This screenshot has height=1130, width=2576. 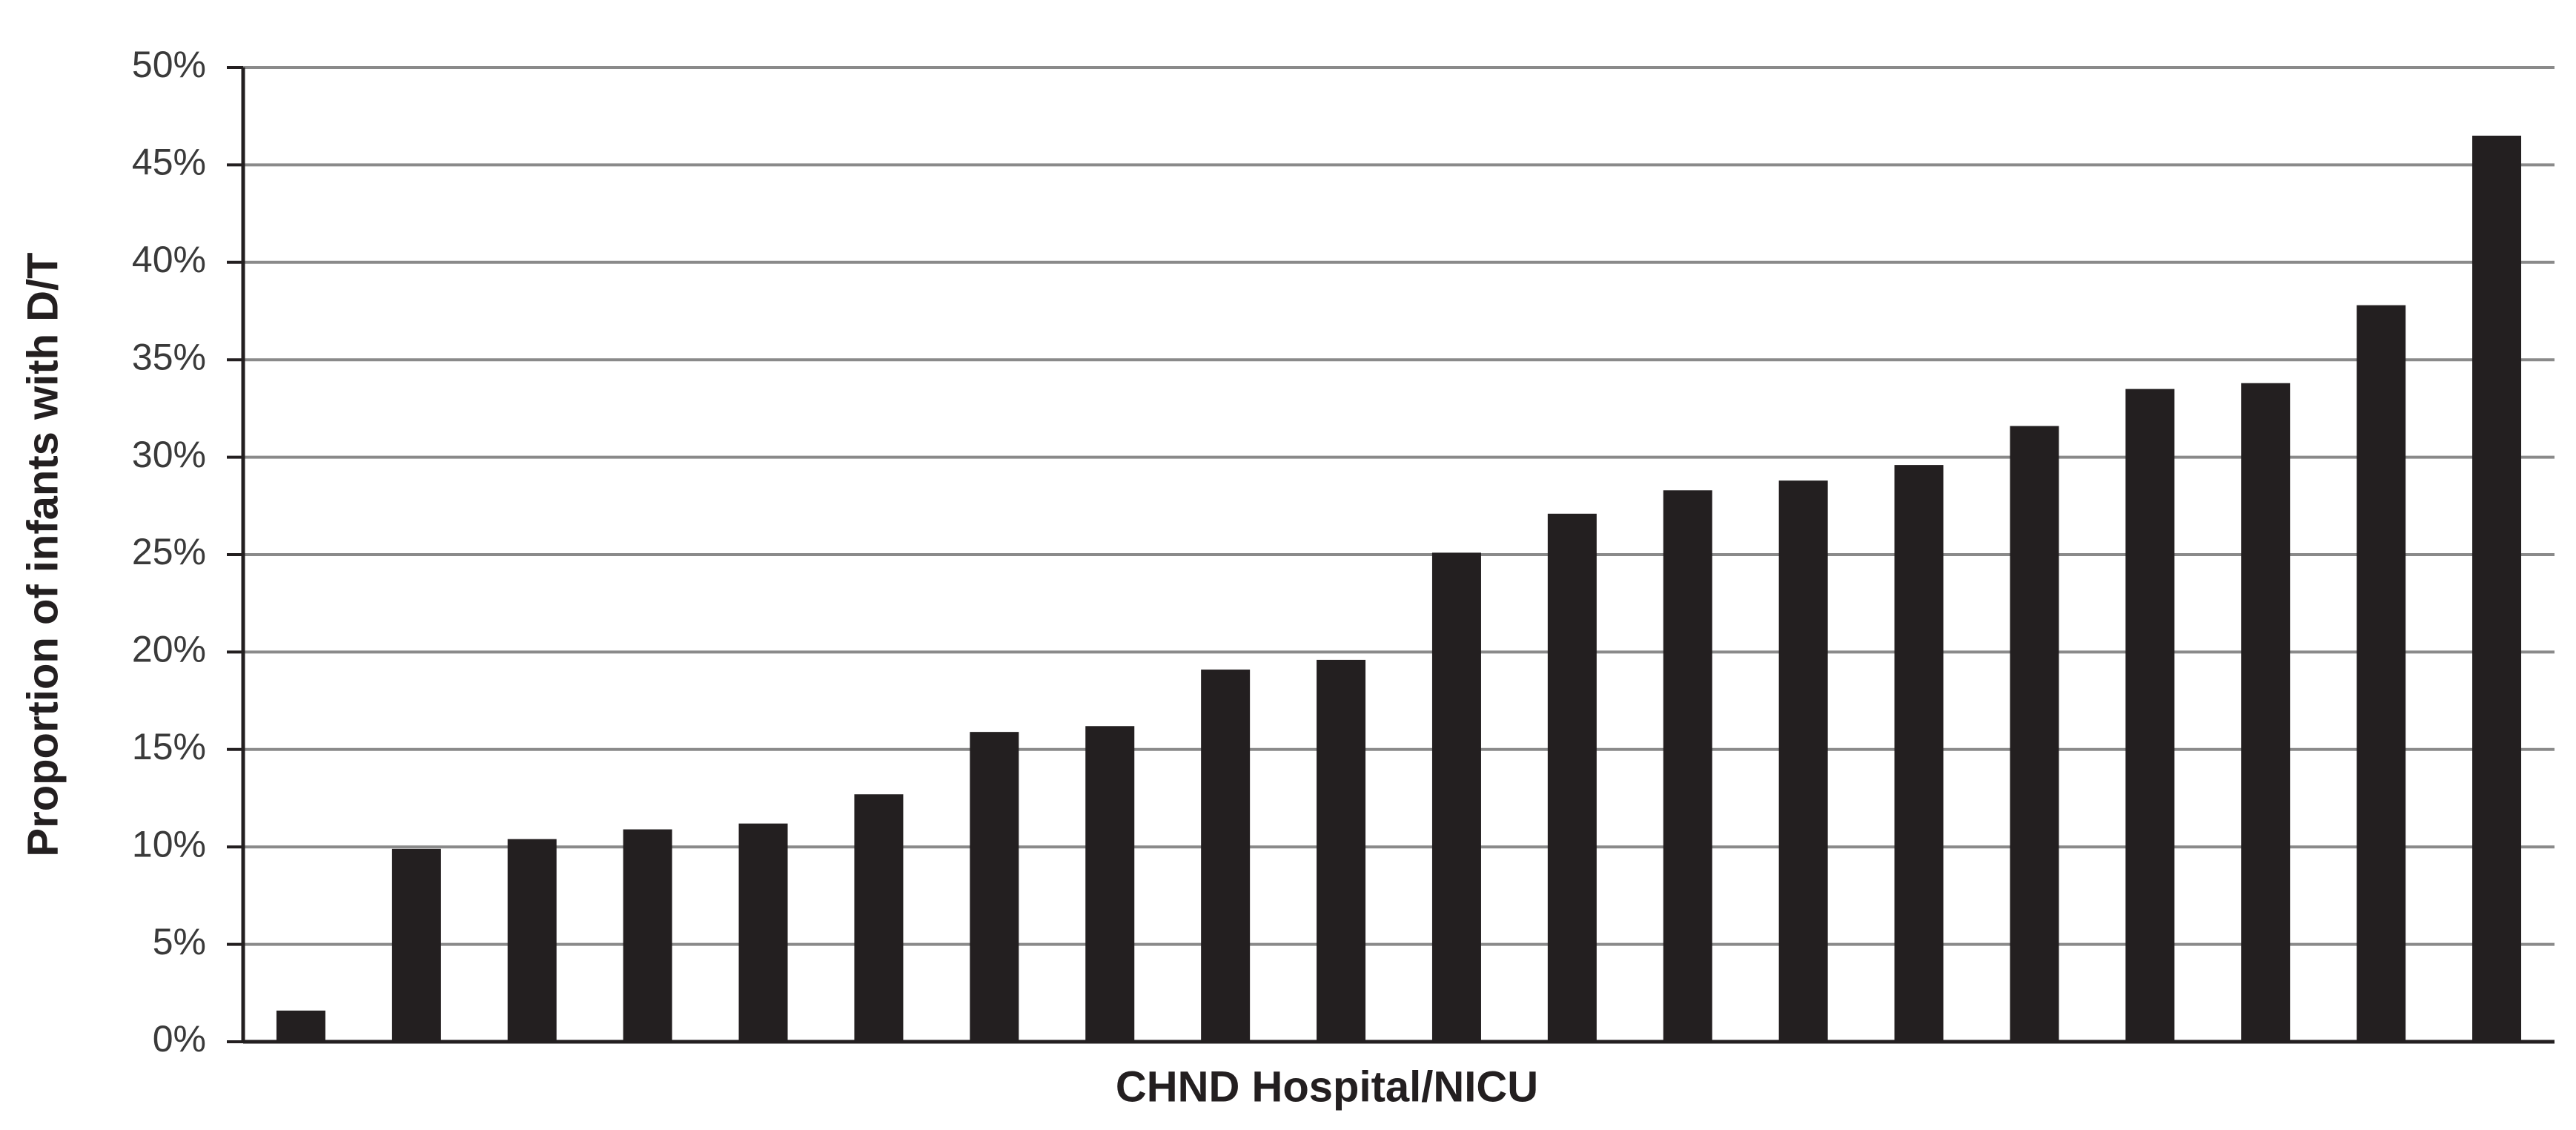 What do you see at coordinates (169, 163) in the screenshot?
I see `y-tick-label: 45%` at bounding box center [169, 163].